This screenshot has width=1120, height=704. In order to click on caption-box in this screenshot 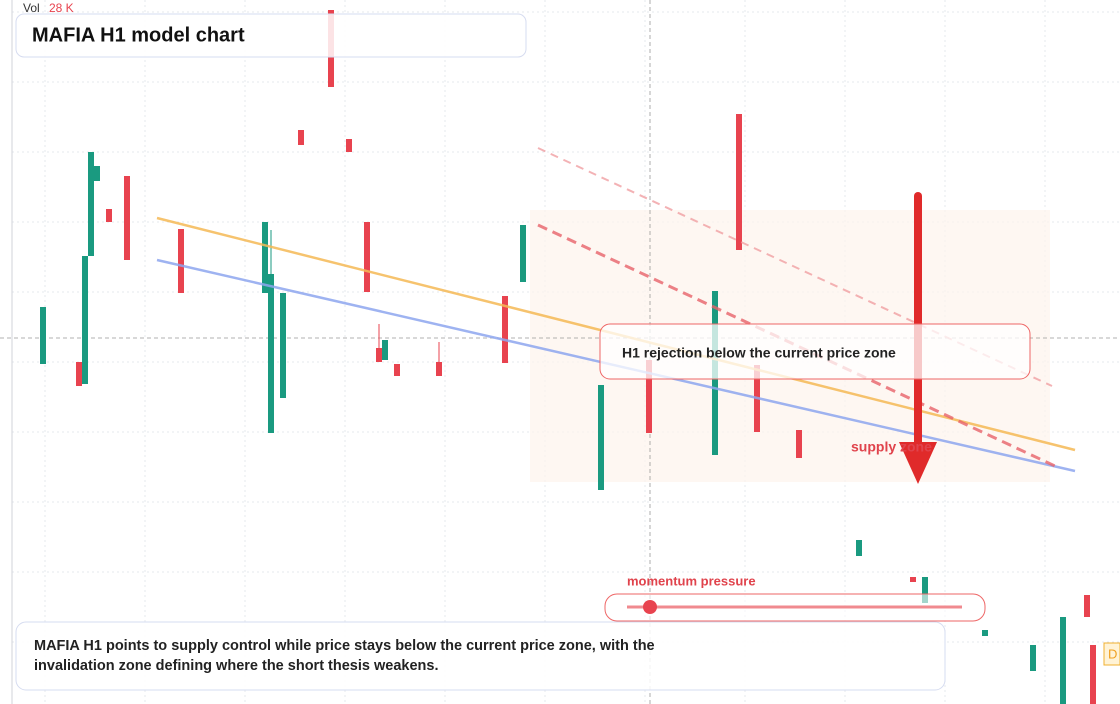, I will do `click(480, 656)`.